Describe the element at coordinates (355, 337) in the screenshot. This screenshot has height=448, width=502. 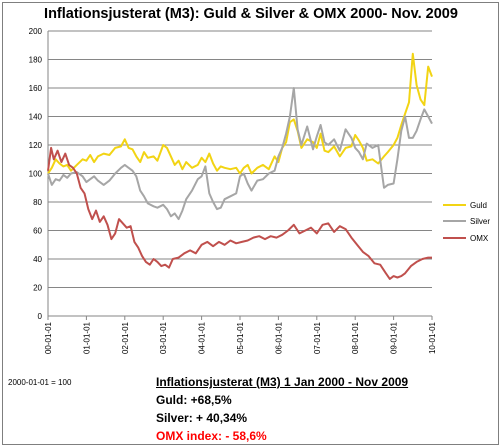
I see `x-tick-label: 08-01-01` at that location.